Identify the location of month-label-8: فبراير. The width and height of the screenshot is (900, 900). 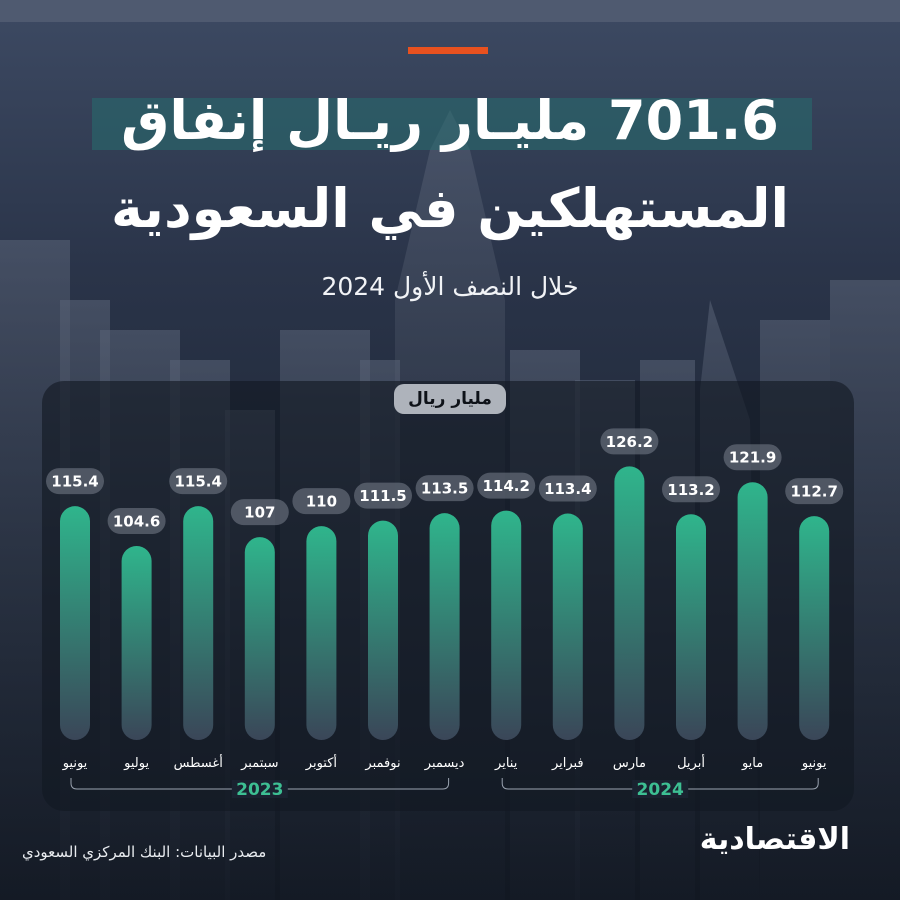
(567, 763).